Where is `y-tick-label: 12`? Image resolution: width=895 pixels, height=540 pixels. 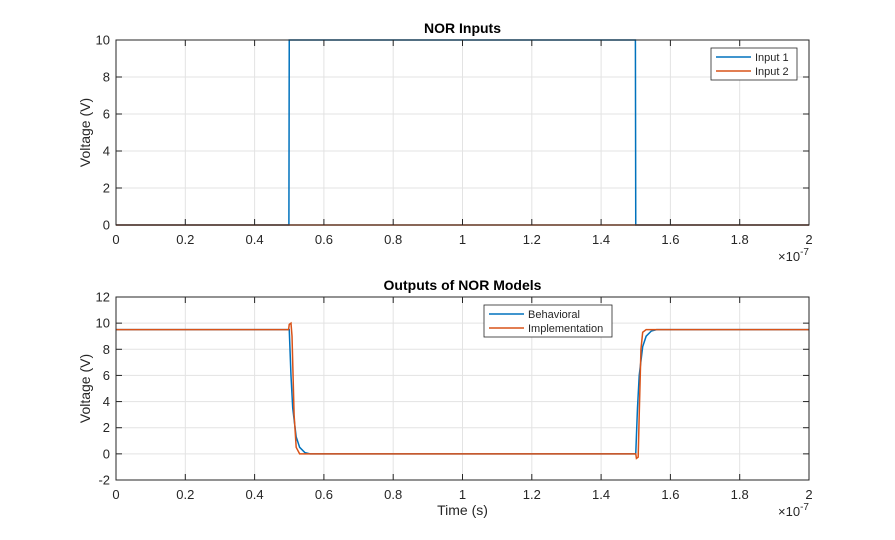 y-tick-label: 12 is located at coordinates (103, 297).